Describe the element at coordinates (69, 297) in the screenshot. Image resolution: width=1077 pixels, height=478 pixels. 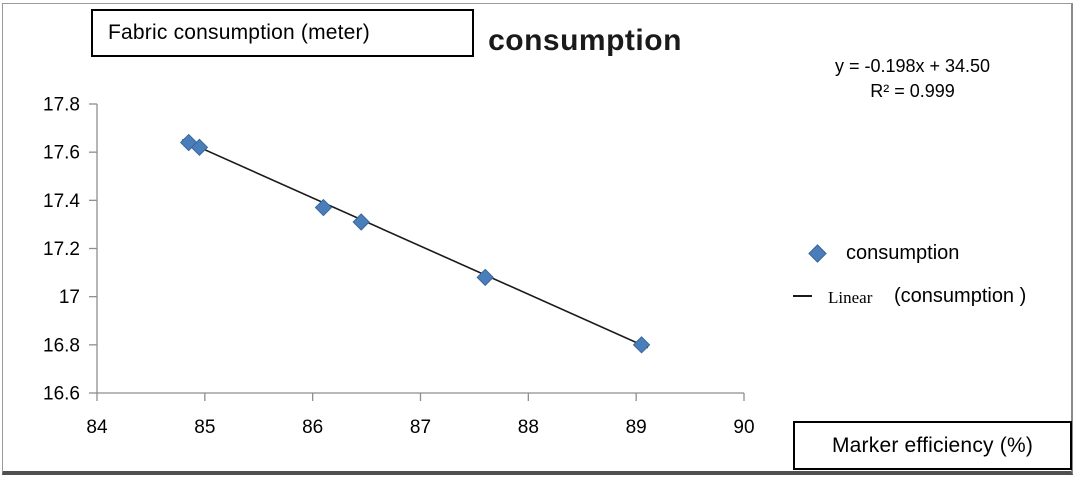
I see `y-tick-label: 17` at that location.